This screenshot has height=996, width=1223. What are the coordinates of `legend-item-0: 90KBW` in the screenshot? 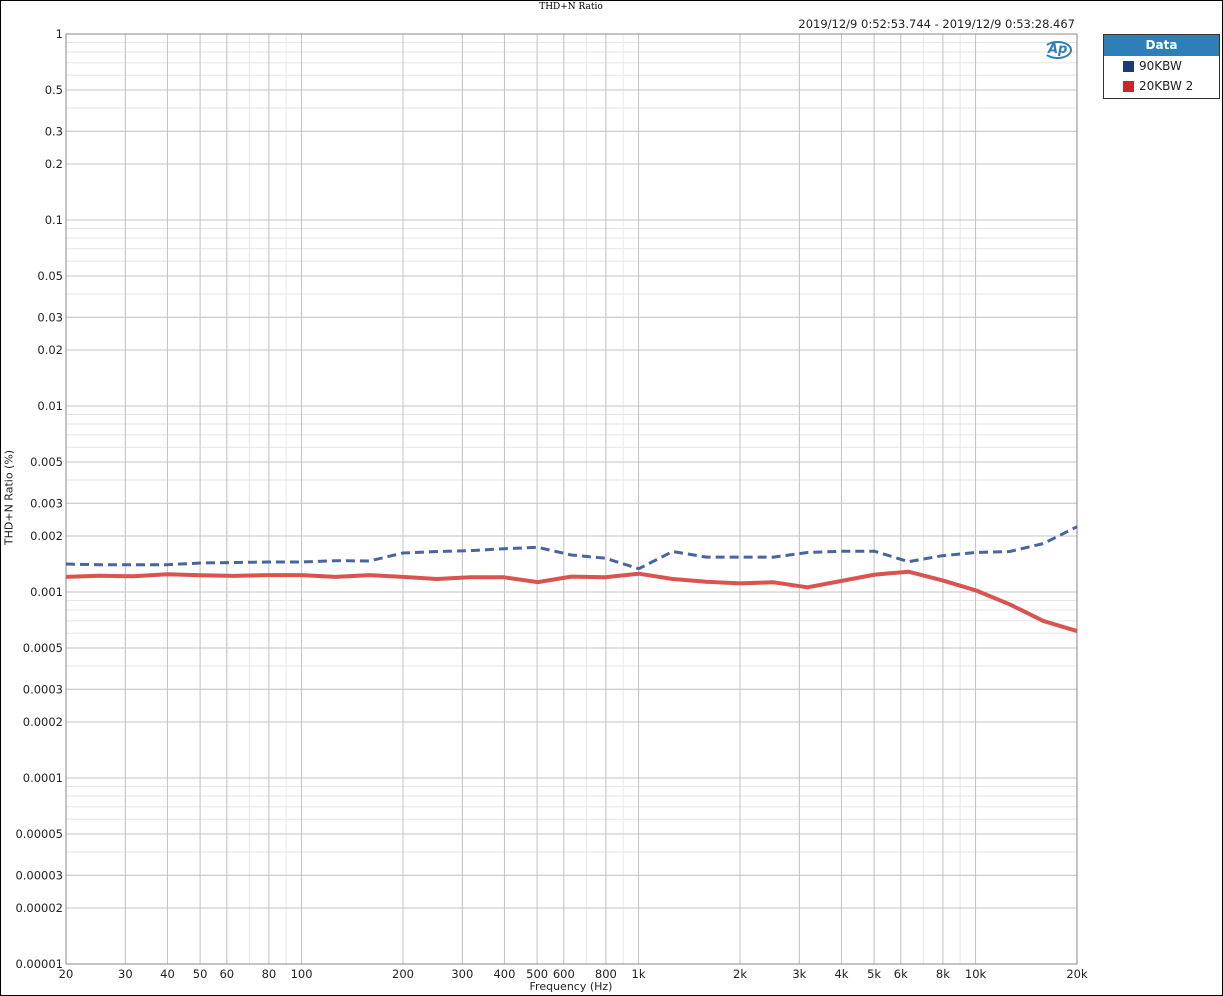 It's located at (1161, 66).